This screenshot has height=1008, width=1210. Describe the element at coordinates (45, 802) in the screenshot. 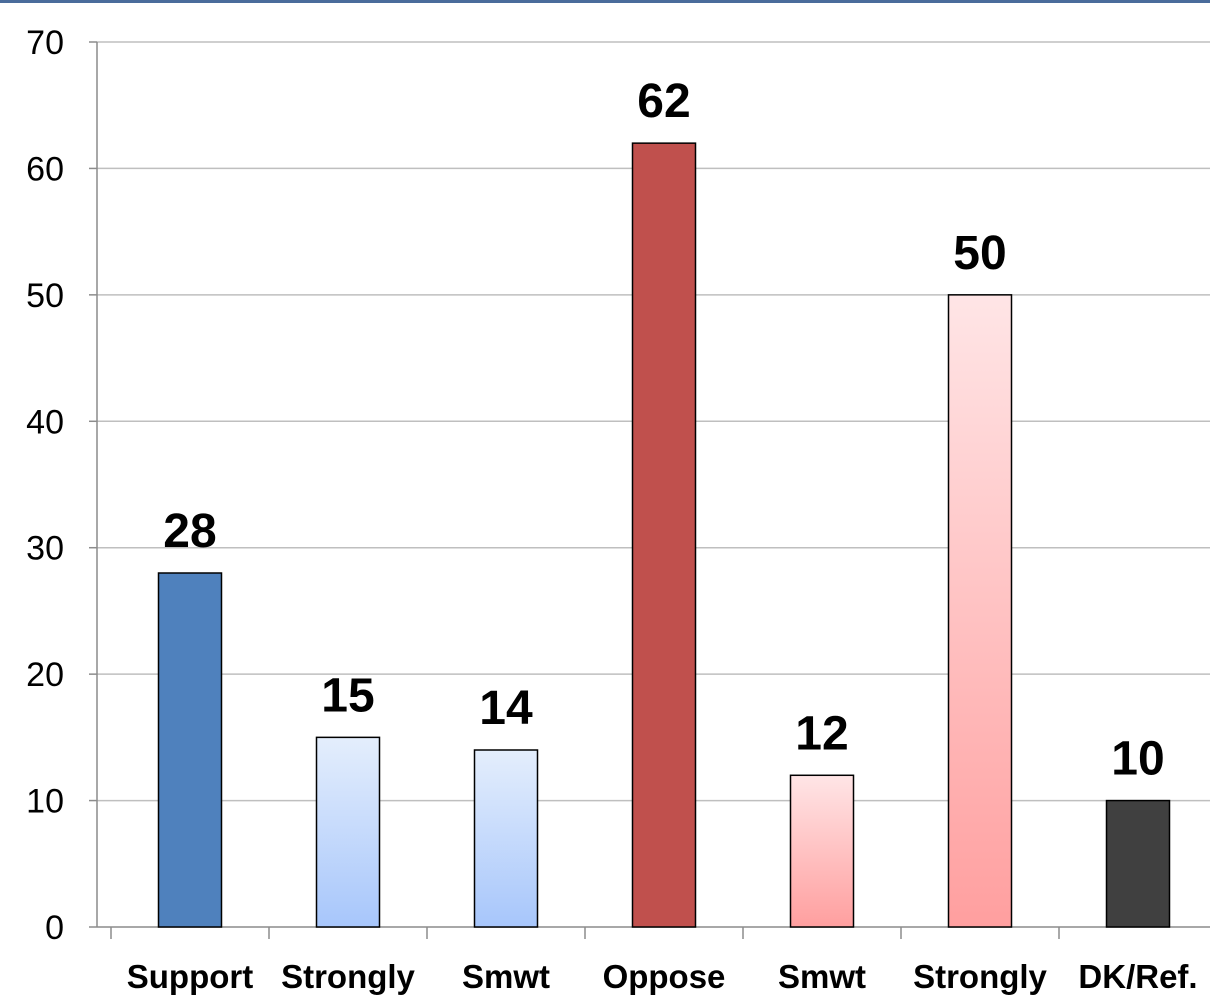

I see `y-tick-label: 10` at that location.